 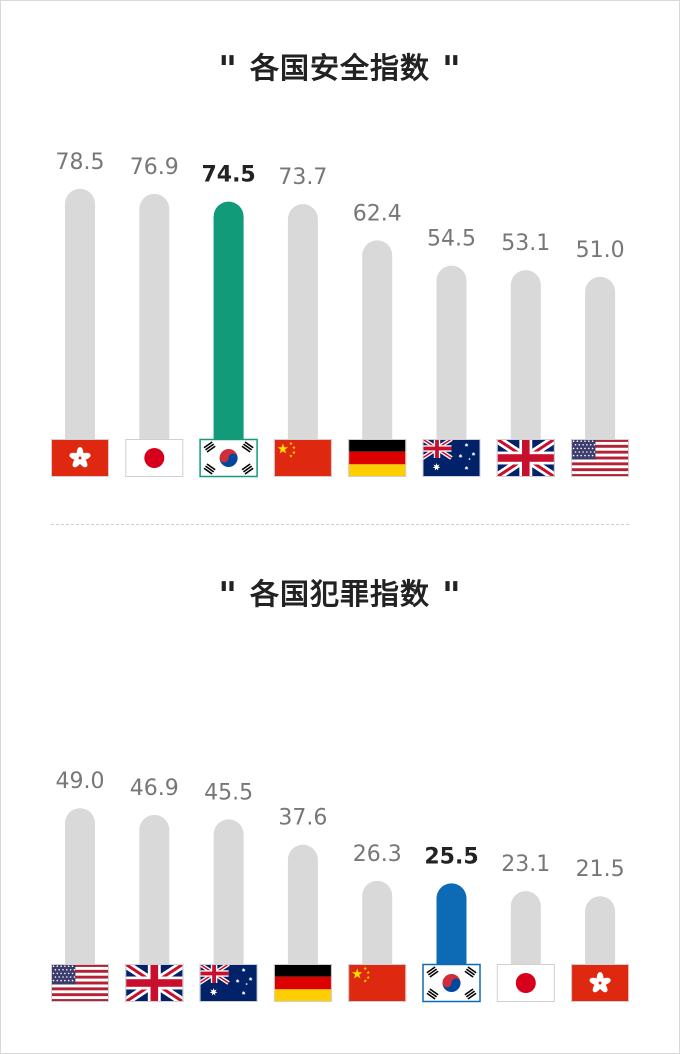 What do you see at coordinates (302, 177) in the screenshot?
I see `value-label-cn: 73.7` at bounding box center [302, 177].